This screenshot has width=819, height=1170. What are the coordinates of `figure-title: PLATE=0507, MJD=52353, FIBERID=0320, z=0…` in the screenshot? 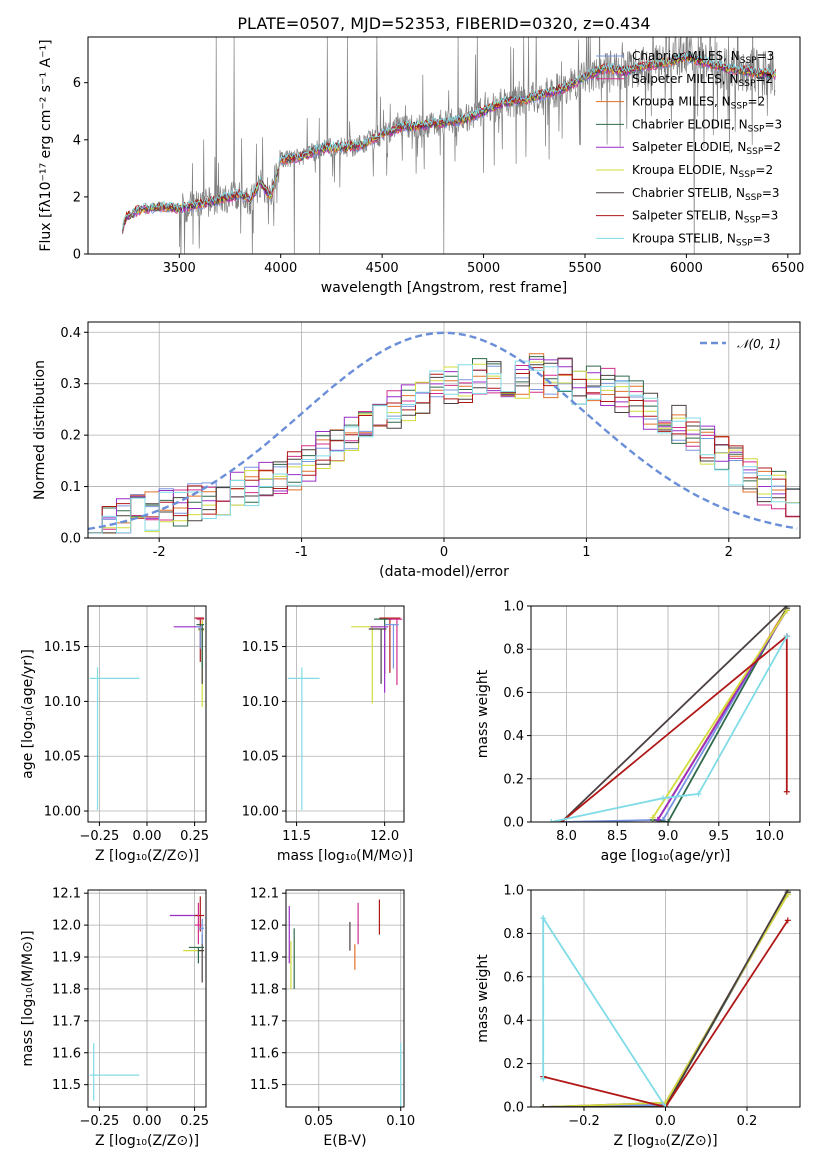 It's located at (443, 23).